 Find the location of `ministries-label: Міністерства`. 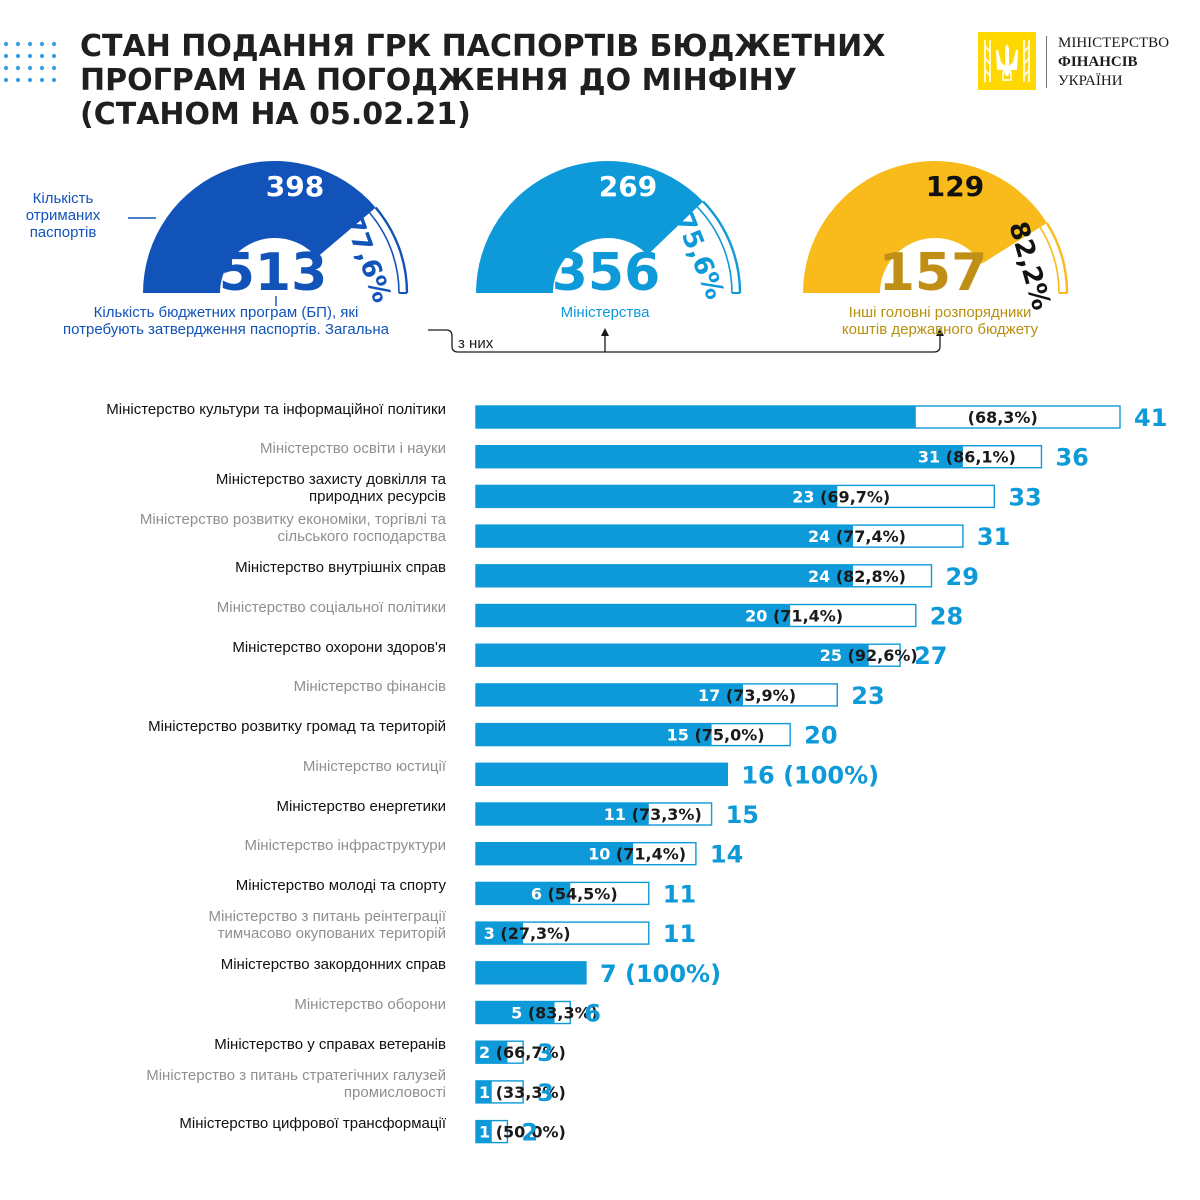

ministries-label: Міністерства is located at coordinates (605, 312).